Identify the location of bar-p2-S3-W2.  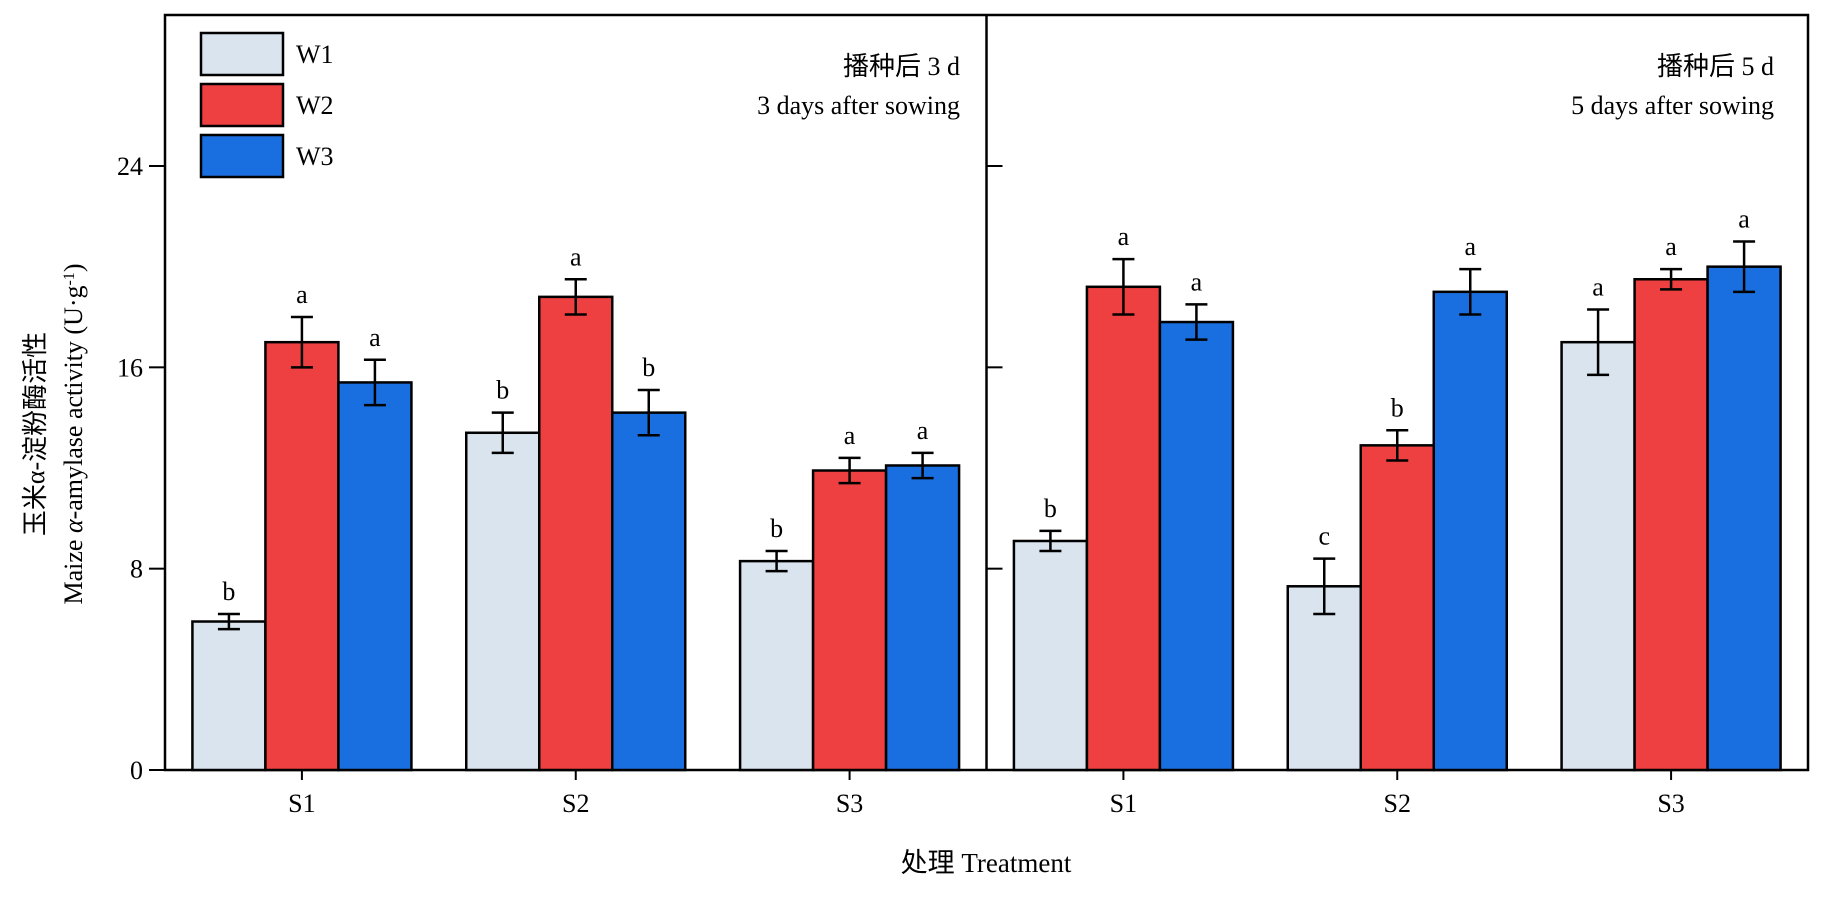
(1671, 525).